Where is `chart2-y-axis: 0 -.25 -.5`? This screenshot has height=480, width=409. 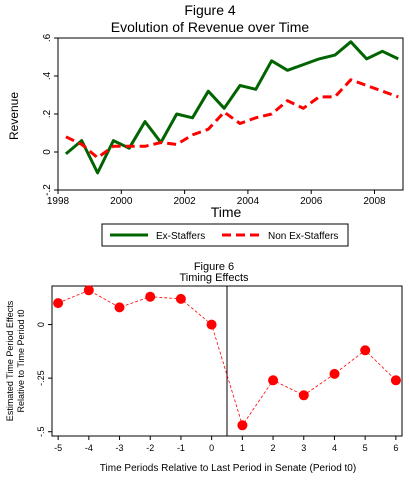
chart2-y-axis: 0 -.25 -.5 is located at coordinates (44, 379).